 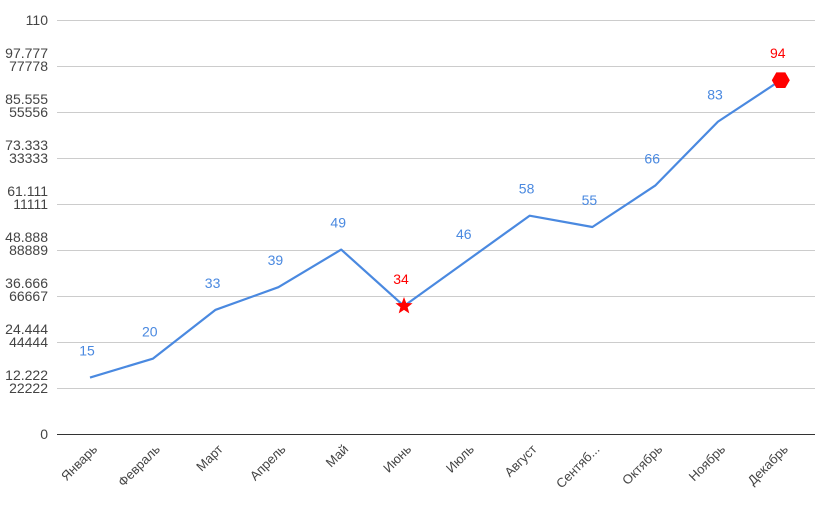 What do you see at coordinates (460, 458) in the screenshot?
I see `x-tick-label: Июль` at bounding box center [460, 458].